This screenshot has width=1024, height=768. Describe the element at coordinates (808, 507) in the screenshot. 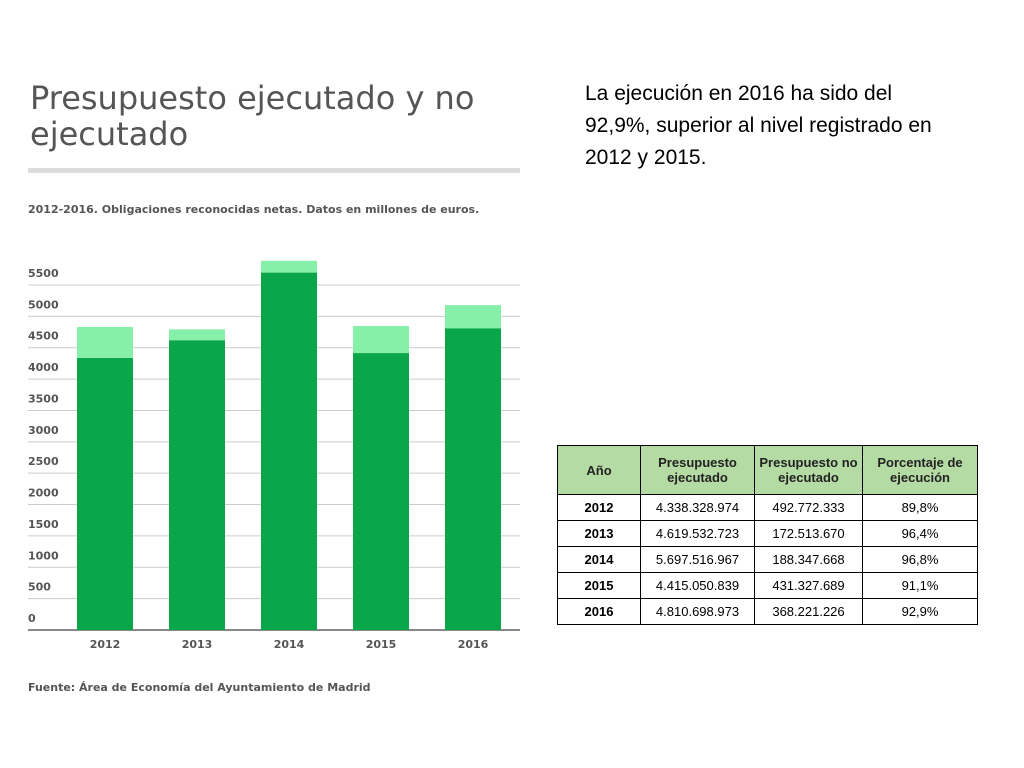

I see `table-cell: 492.772.333` at that location.